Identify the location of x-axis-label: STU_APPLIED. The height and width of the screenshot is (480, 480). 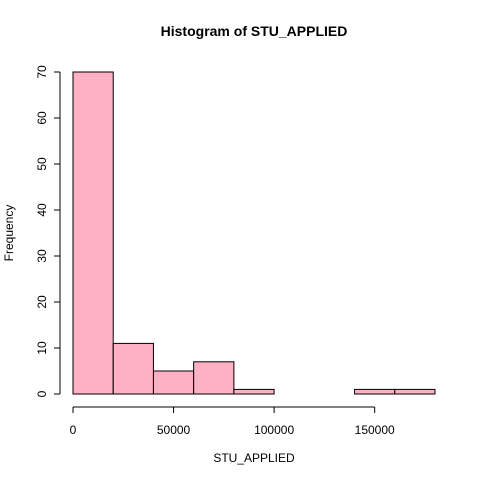
(254, 458).